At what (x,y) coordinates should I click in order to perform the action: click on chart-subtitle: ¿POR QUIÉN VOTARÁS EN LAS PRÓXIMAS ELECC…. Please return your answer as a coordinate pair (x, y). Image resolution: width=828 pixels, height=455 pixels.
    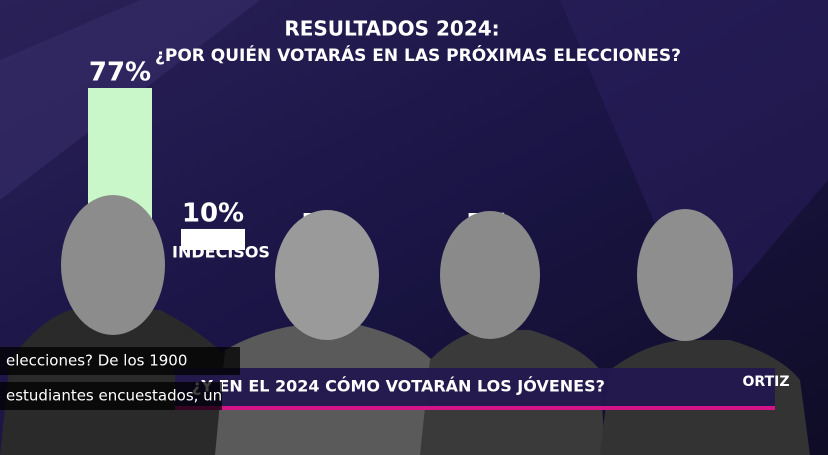
    Looking at the image, I should click on (418, 55).